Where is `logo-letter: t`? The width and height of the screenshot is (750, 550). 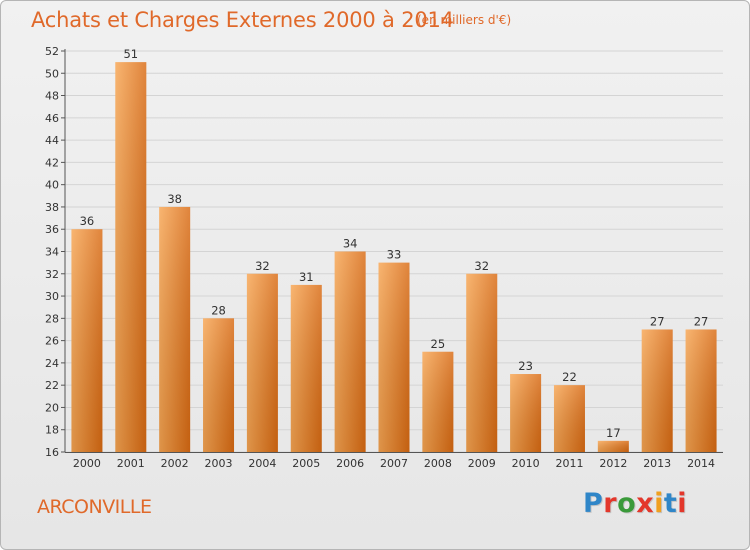
logo-letter: t is located at coordinates (670, 503).